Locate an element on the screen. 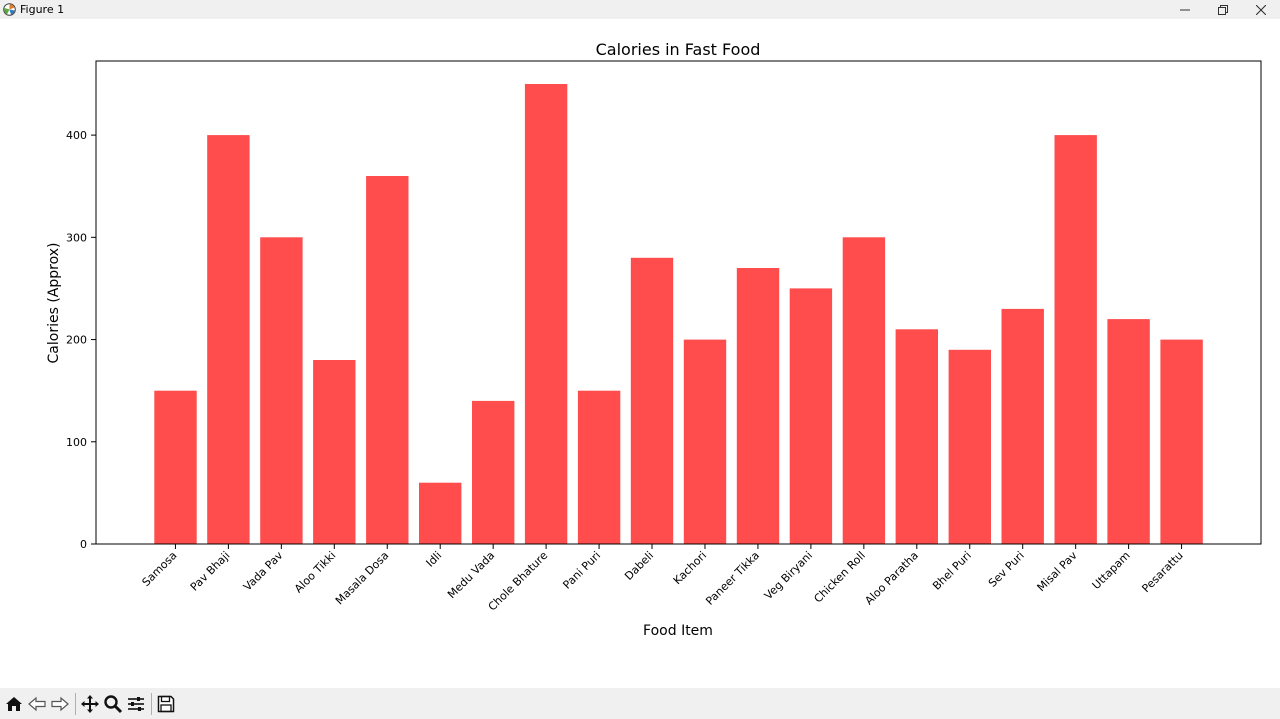 Image resolution: width=1280 pixels, height=719 pixels. configure-subplots-button is located at coordinates (136, 704).